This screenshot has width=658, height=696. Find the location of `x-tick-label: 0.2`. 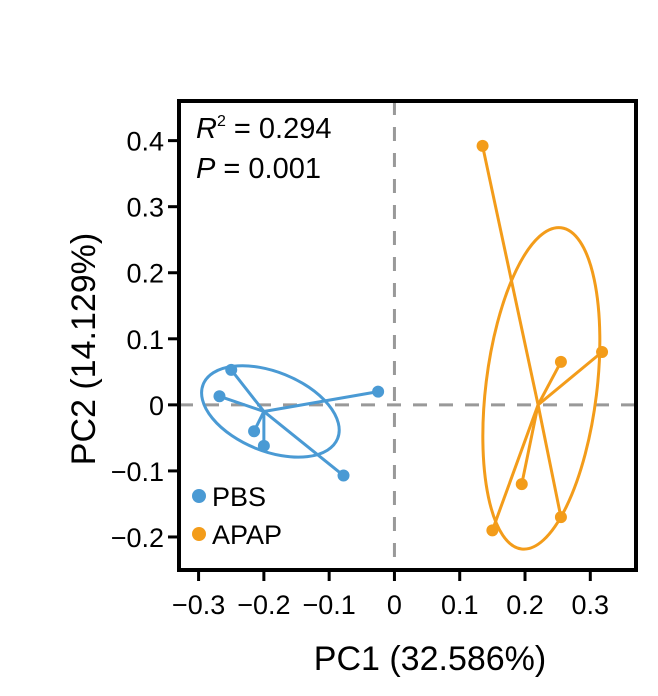

x-tick-label: 0.2 is located at coordinates (525, 605).